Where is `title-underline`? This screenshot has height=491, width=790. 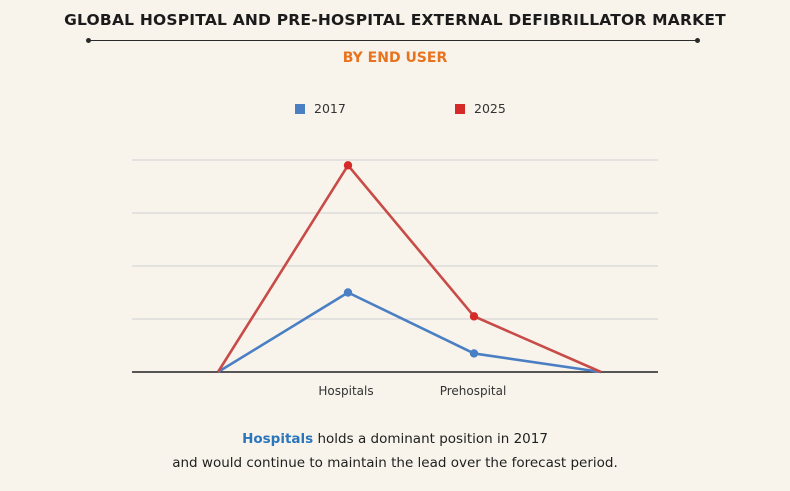
title-underline is located at coordinates (393, 40).